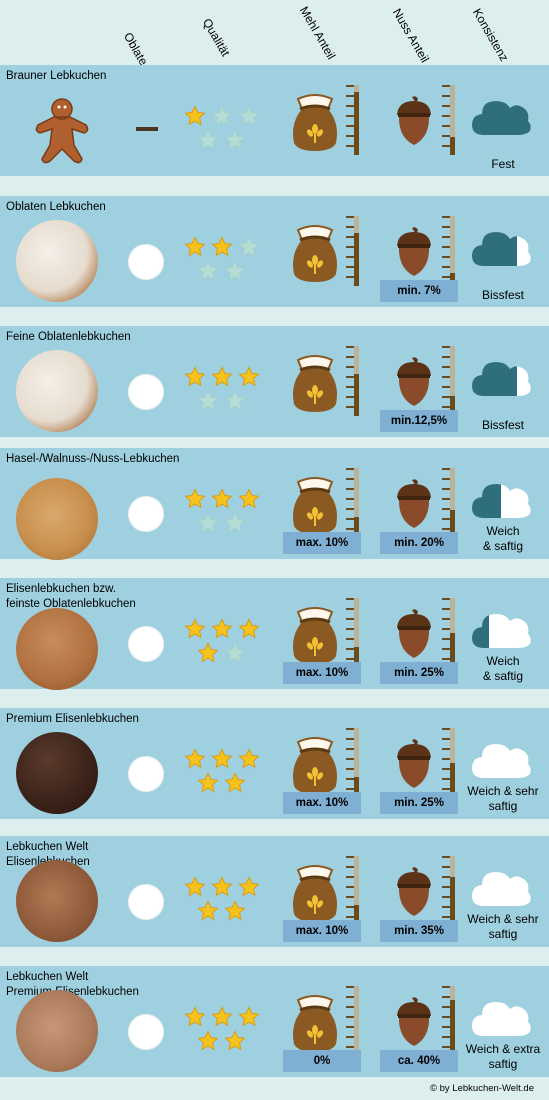  I want to click on credit-line: © by Lebkuchen-Welt.de, so click(482, 1088).